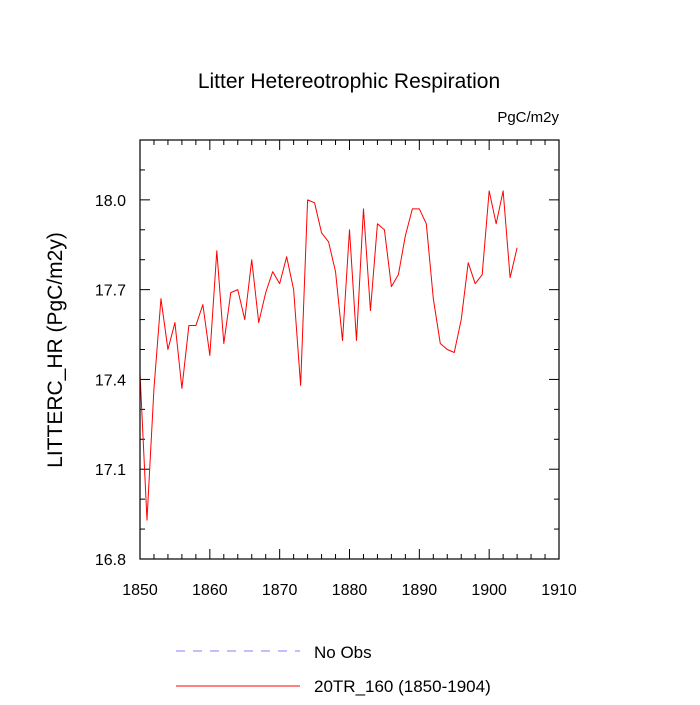 This screenshot has height=705, width=700. Describe the element at coordinates (333, 669) in the screenshot. I see `legend: No Obs 20TR_160 (1850-1904)` at that location.